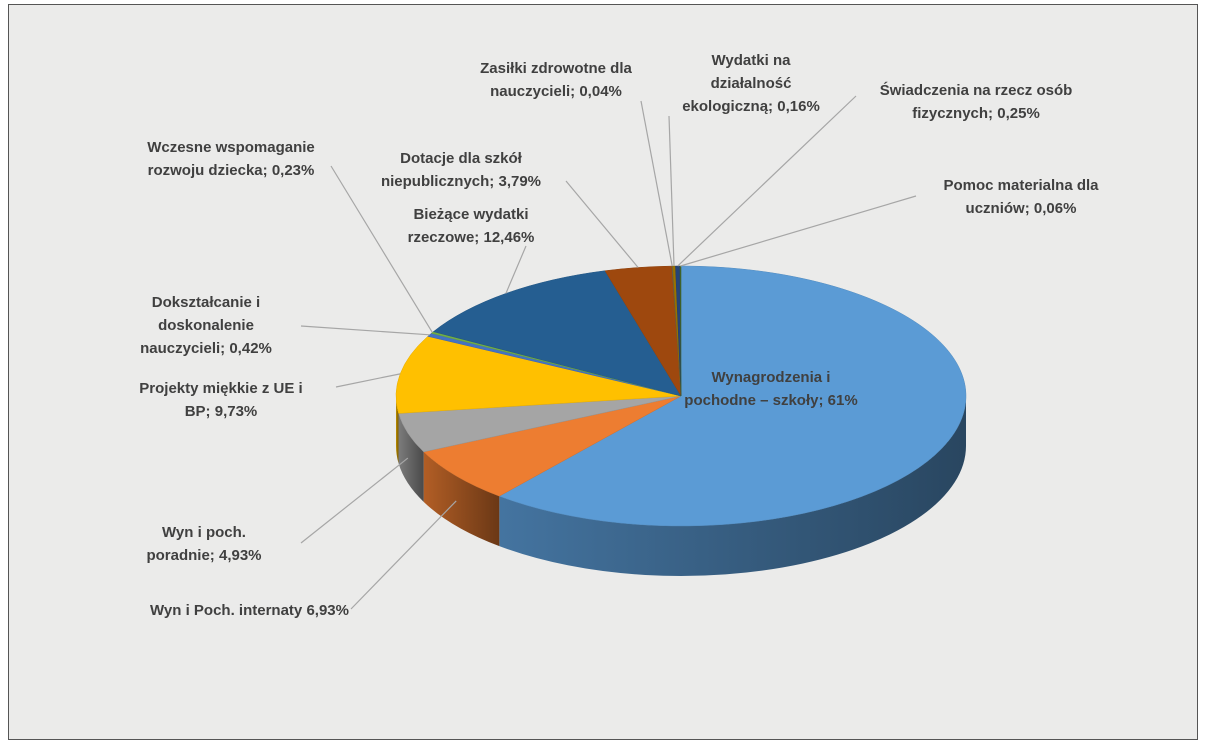 This screenshot has height=742, width=1206. I want to click on data-label: Wyn i Poch. internaty 6,93%, so click(224, 610).